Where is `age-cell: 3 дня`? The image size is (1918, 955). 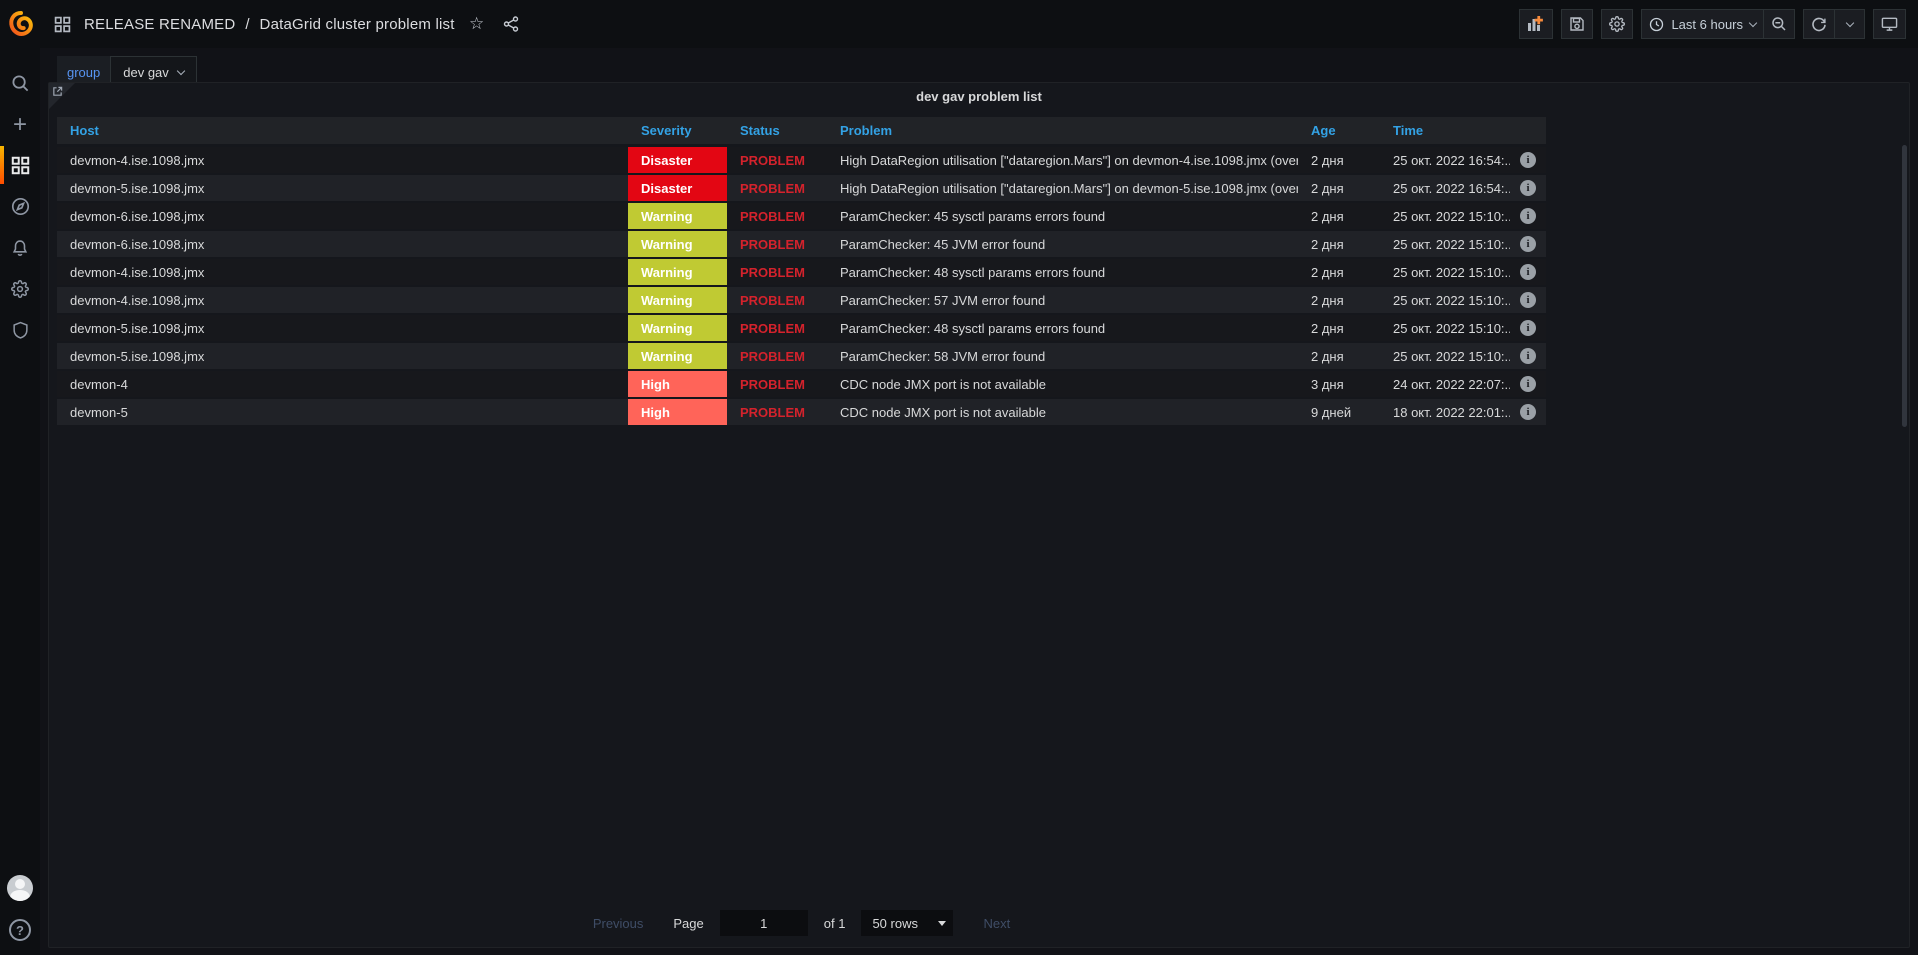 age-cell: 3 дня is located at coordinates (1327, 384).